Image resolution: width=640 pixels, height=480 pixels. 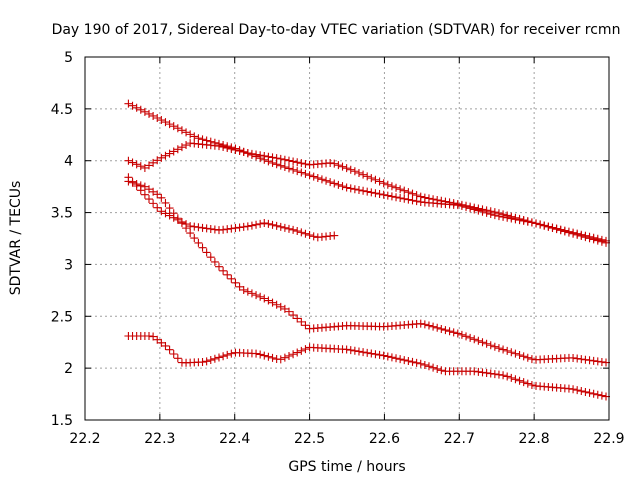 What do you see at coordinates (68, 369) in the screenshot?
I see `y-tick-label: 2` at bounding box center [68, 369].